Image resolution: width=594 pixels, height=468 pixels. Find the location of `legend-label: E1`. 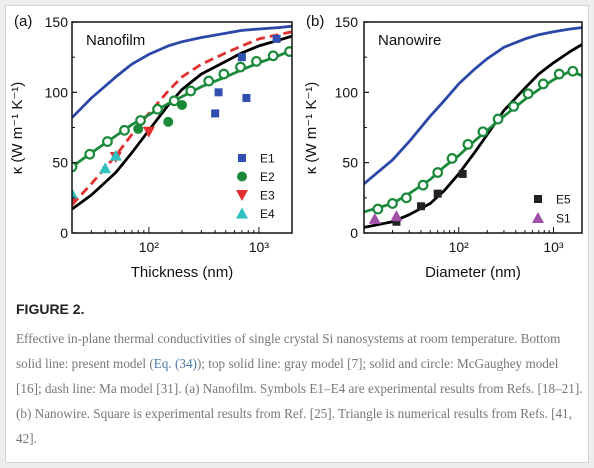

legend-label: E1 is located at coordinates (267, 159).